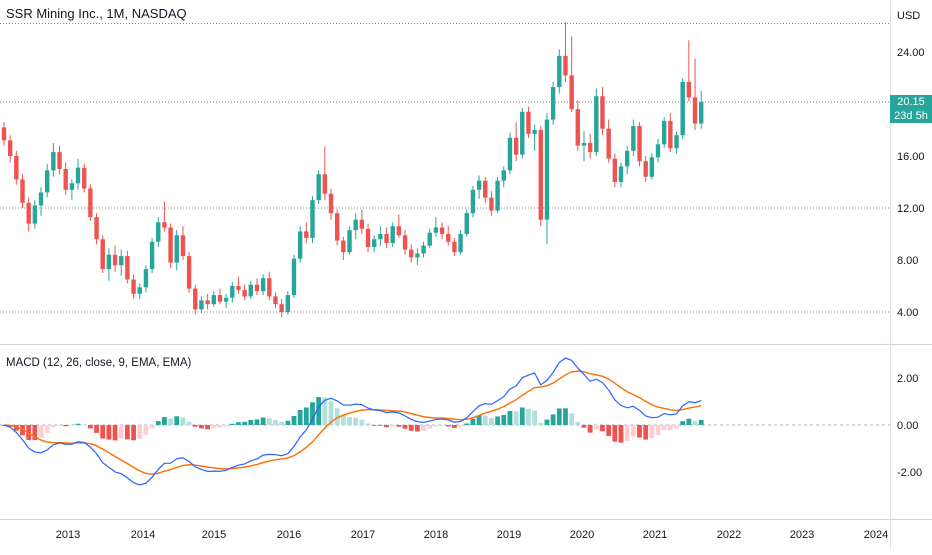 This screenshot has height=555, width=932. Describe the element at coordinates (99, 363) in the screenshot. I see `macd-indicator-title: MACD (12, 26, close, 9, EMA, EMA)` at that location.